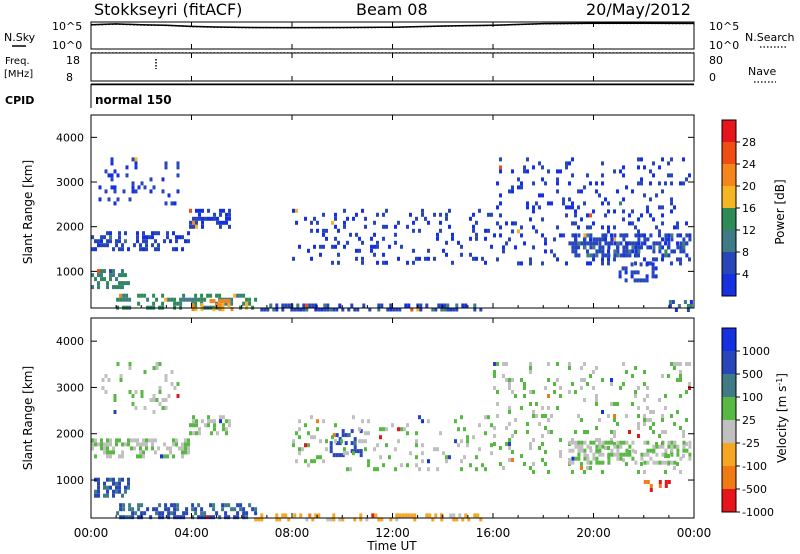  What do you see at coordinates (392, 9) in the screenshot?
I see `beam-title: Beam 08` at bounding box center [392, 9].